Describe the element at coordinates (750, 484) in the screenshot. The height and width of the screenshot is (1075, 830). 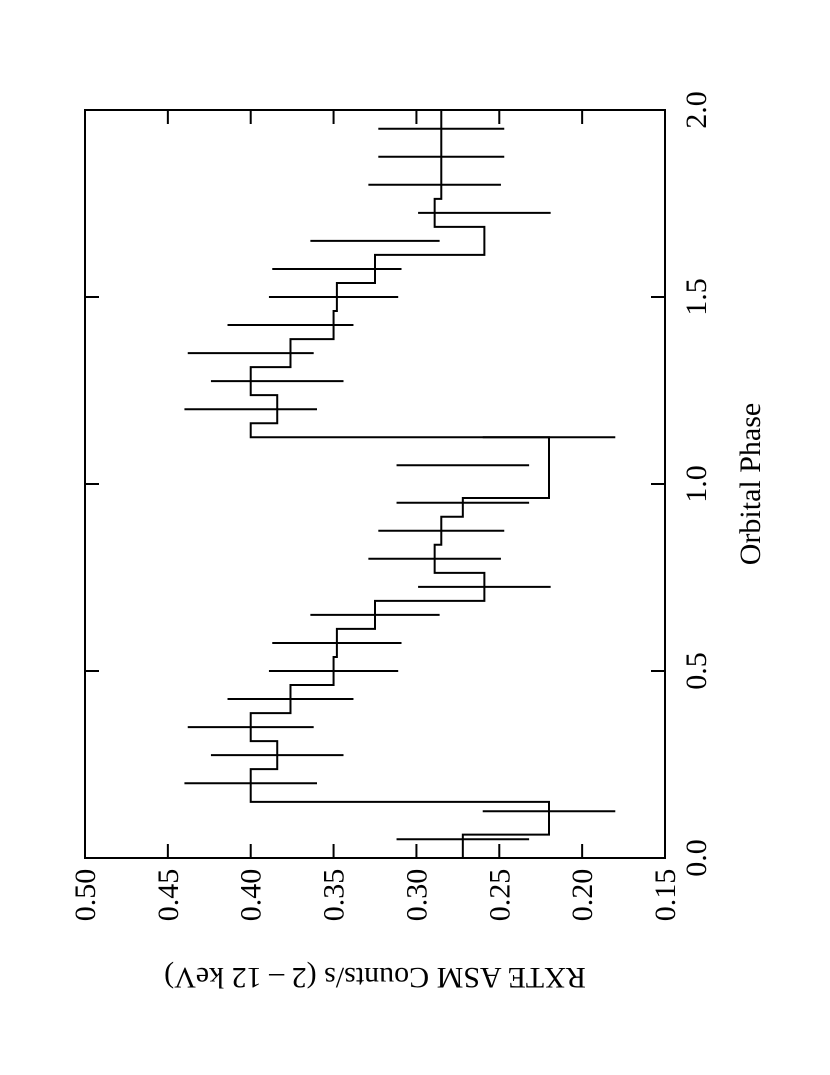
I see `x-axis-title: Orbital Phase` at that location.